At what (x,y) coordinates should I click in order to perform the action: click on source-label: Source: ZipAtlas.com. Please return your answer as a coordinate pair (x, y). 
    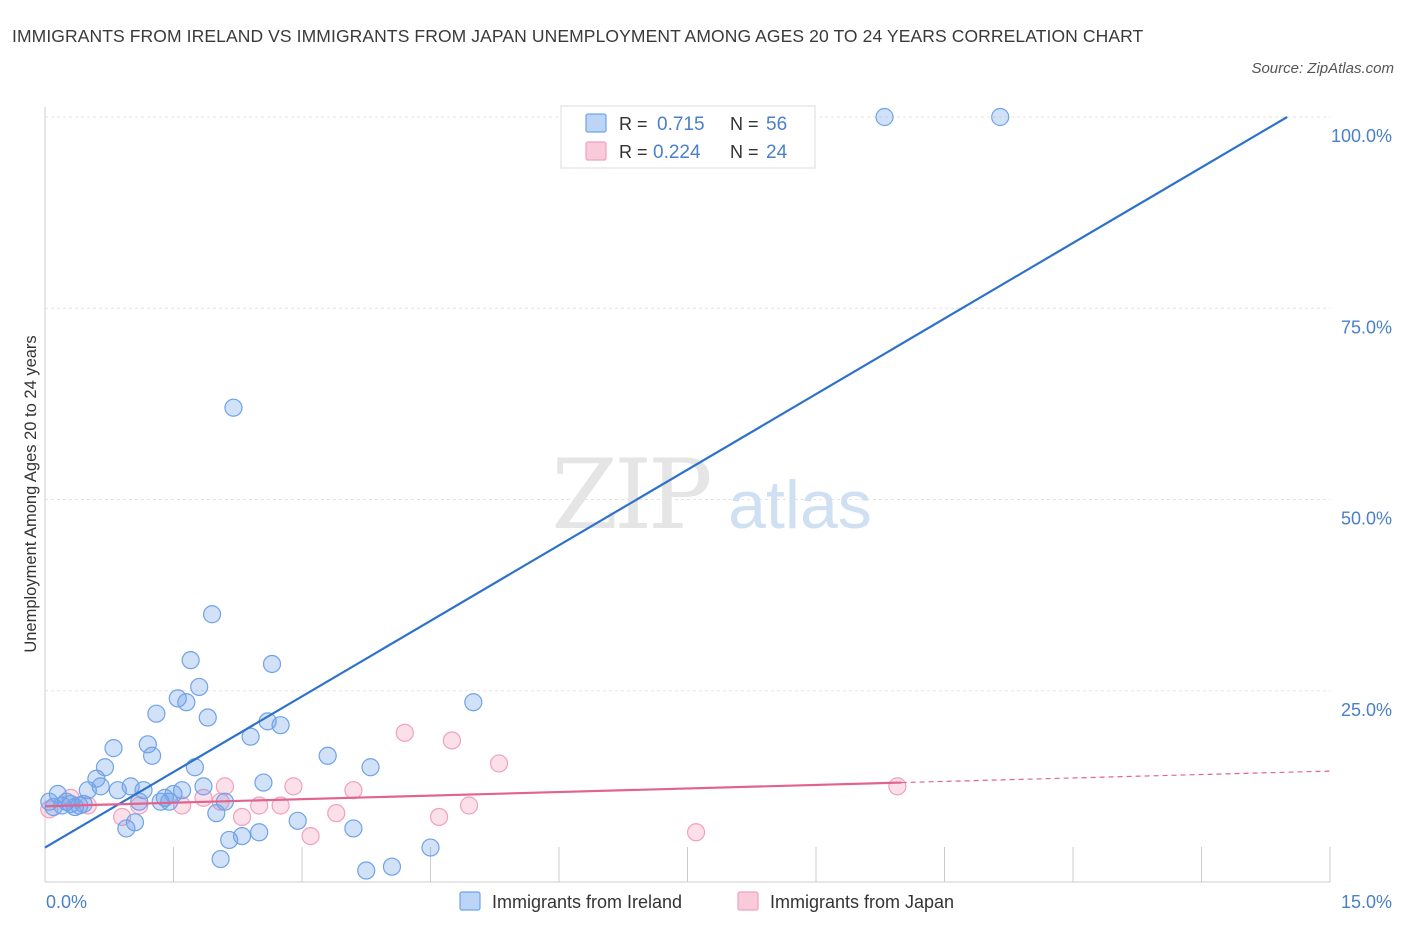
    Looking at the image, I should click on (1322, 68).